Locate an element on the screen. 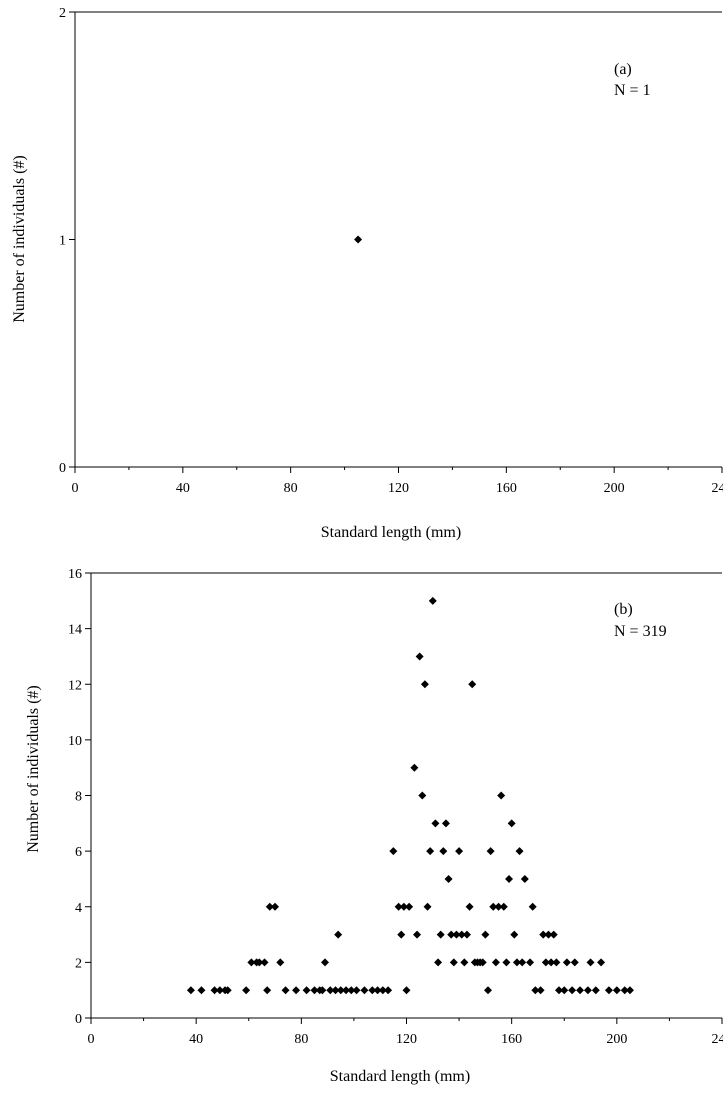  panel-a-x-tick-label: 240 is located at coordinates (717, 488).